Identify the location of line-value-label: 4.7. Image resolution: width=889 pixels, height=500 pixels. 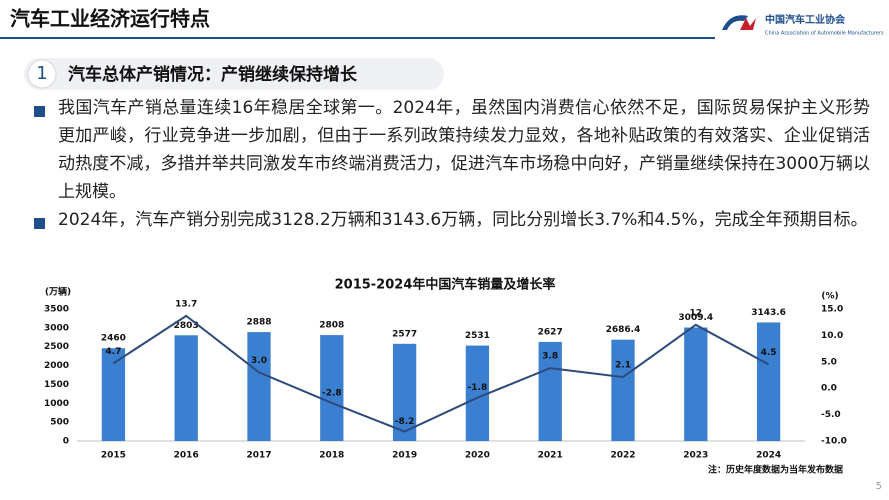
(113, 352).